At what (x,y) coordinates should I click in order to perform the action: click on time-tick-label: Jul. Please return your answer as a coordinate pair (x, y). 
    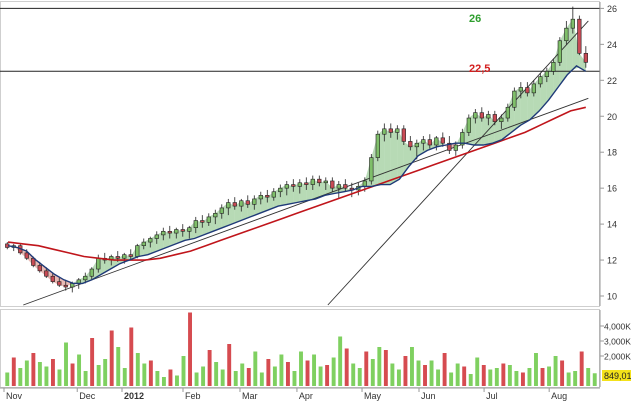
    Looking at the image, I should click on (492, 396).